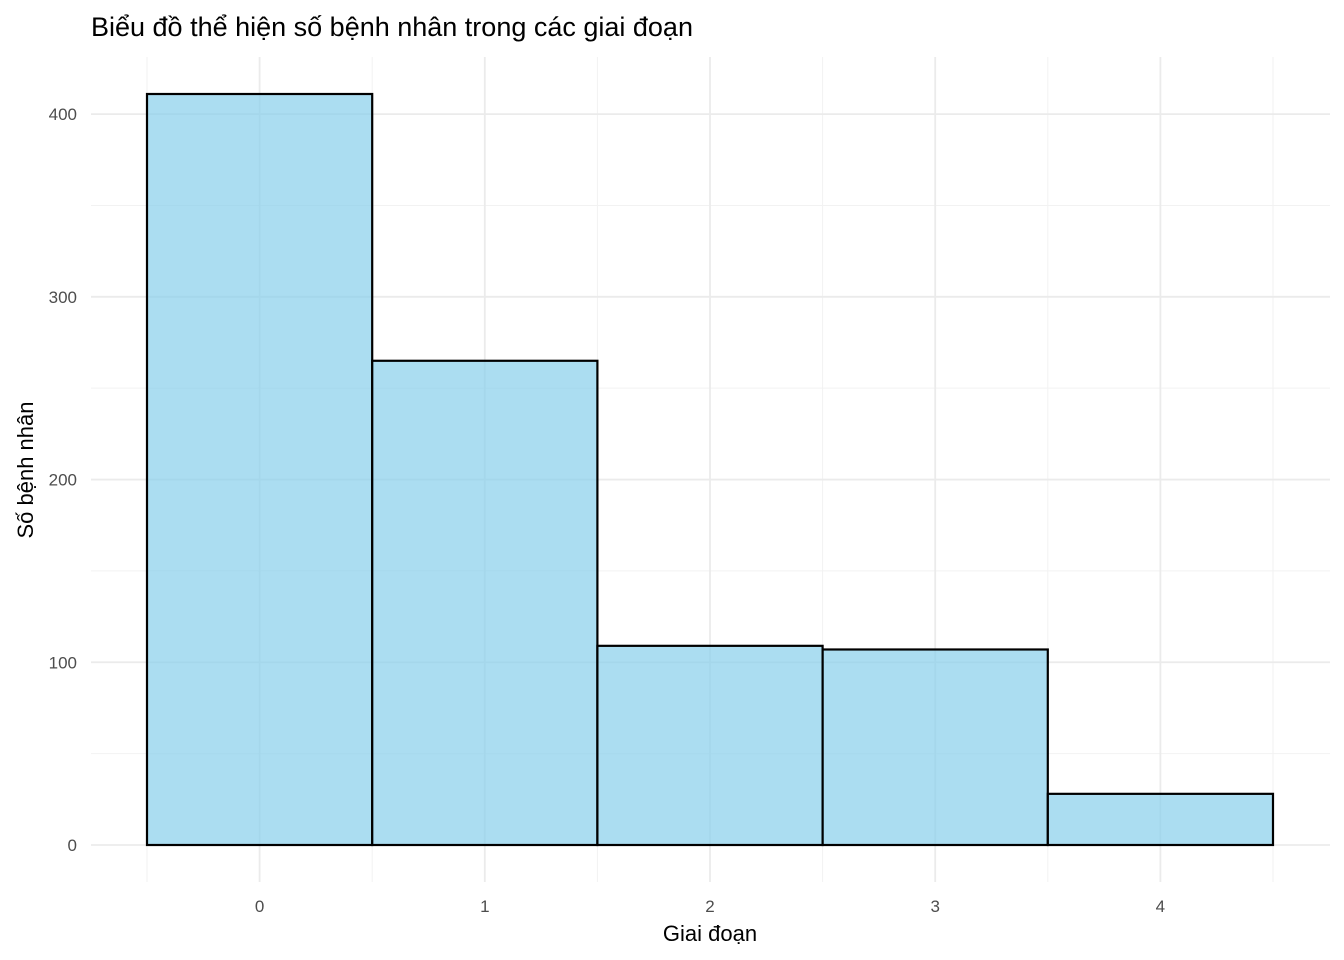 Image resolution: width=1344 pixels, height=960 pixels. Describe the element at coordinates (25, 469) in the screenshot. I see `y-axis-title: Số bệnh nhân` at that location.